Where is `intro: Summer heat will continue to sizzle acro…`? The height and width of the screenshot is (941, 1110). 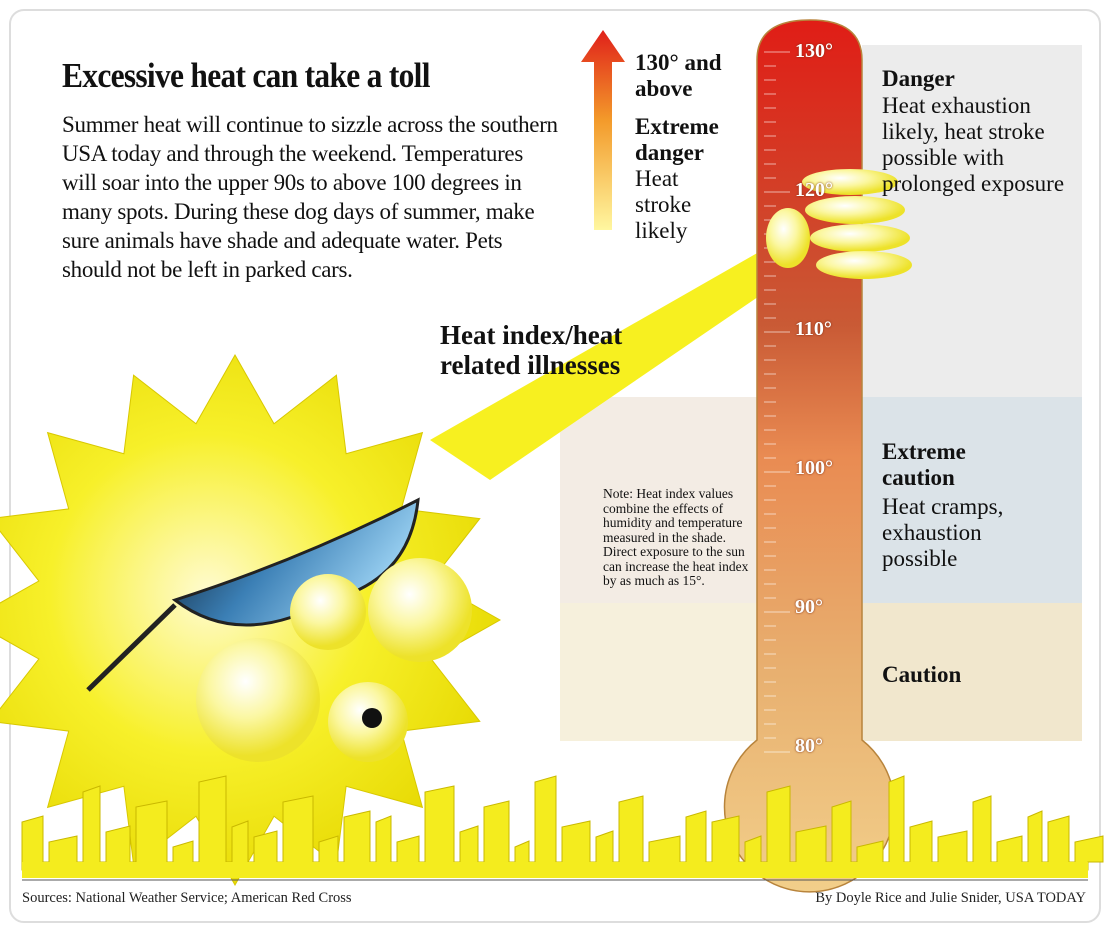 intro: Summer heat will continue to sizzle acro… is located at coordinates (310, 197).